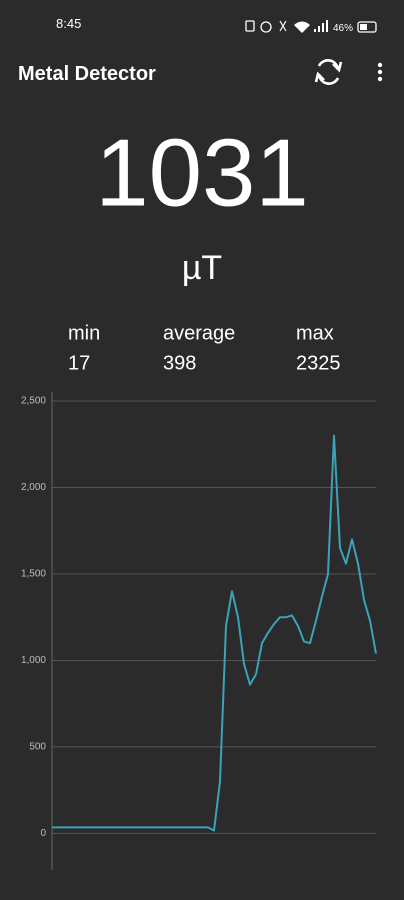  I want to click on overflow-menu, so click(380, 72).